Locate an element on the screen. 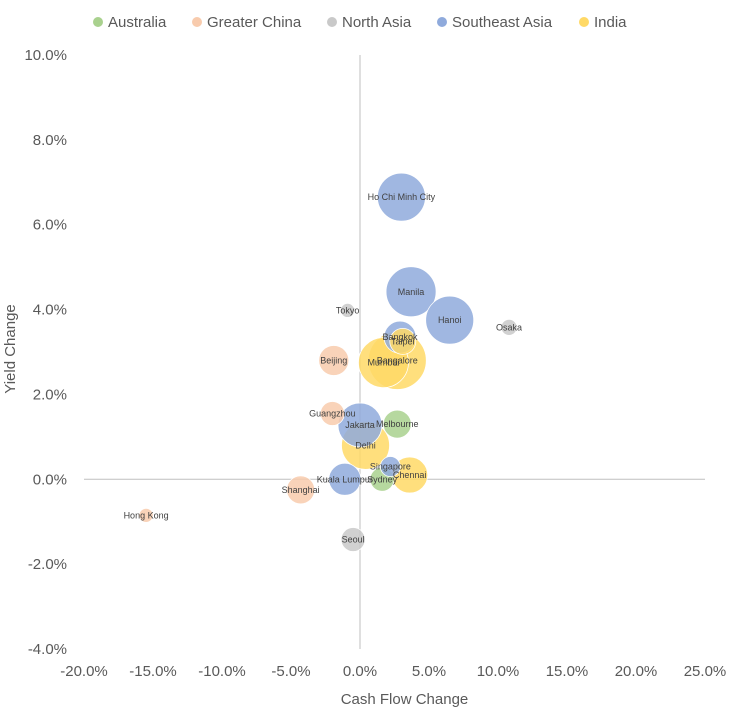 This screenshot has width=737, height=719. bubble-label: Guangzhou is located at coordinates (332, 414).